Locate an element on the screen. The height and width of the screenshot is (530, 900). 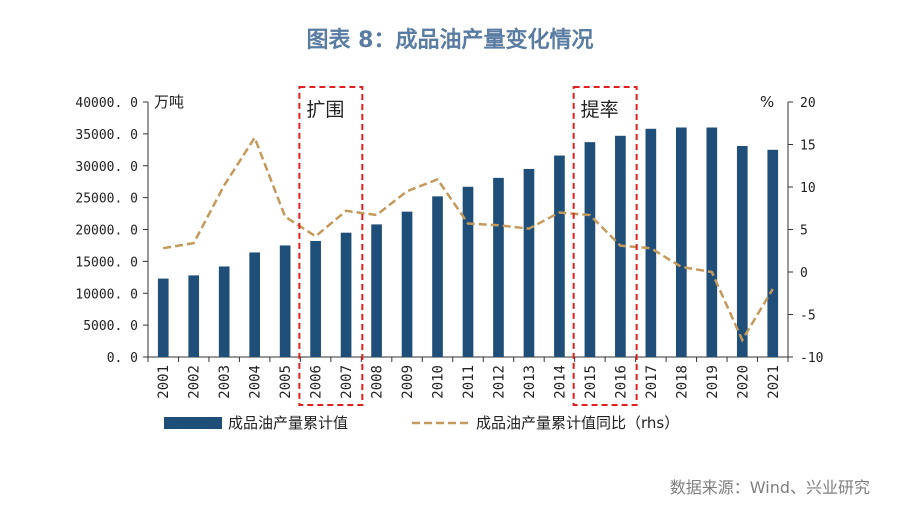
page-title: 图表 8：成品油产量变化情况 is located at coordinates (450, 40).